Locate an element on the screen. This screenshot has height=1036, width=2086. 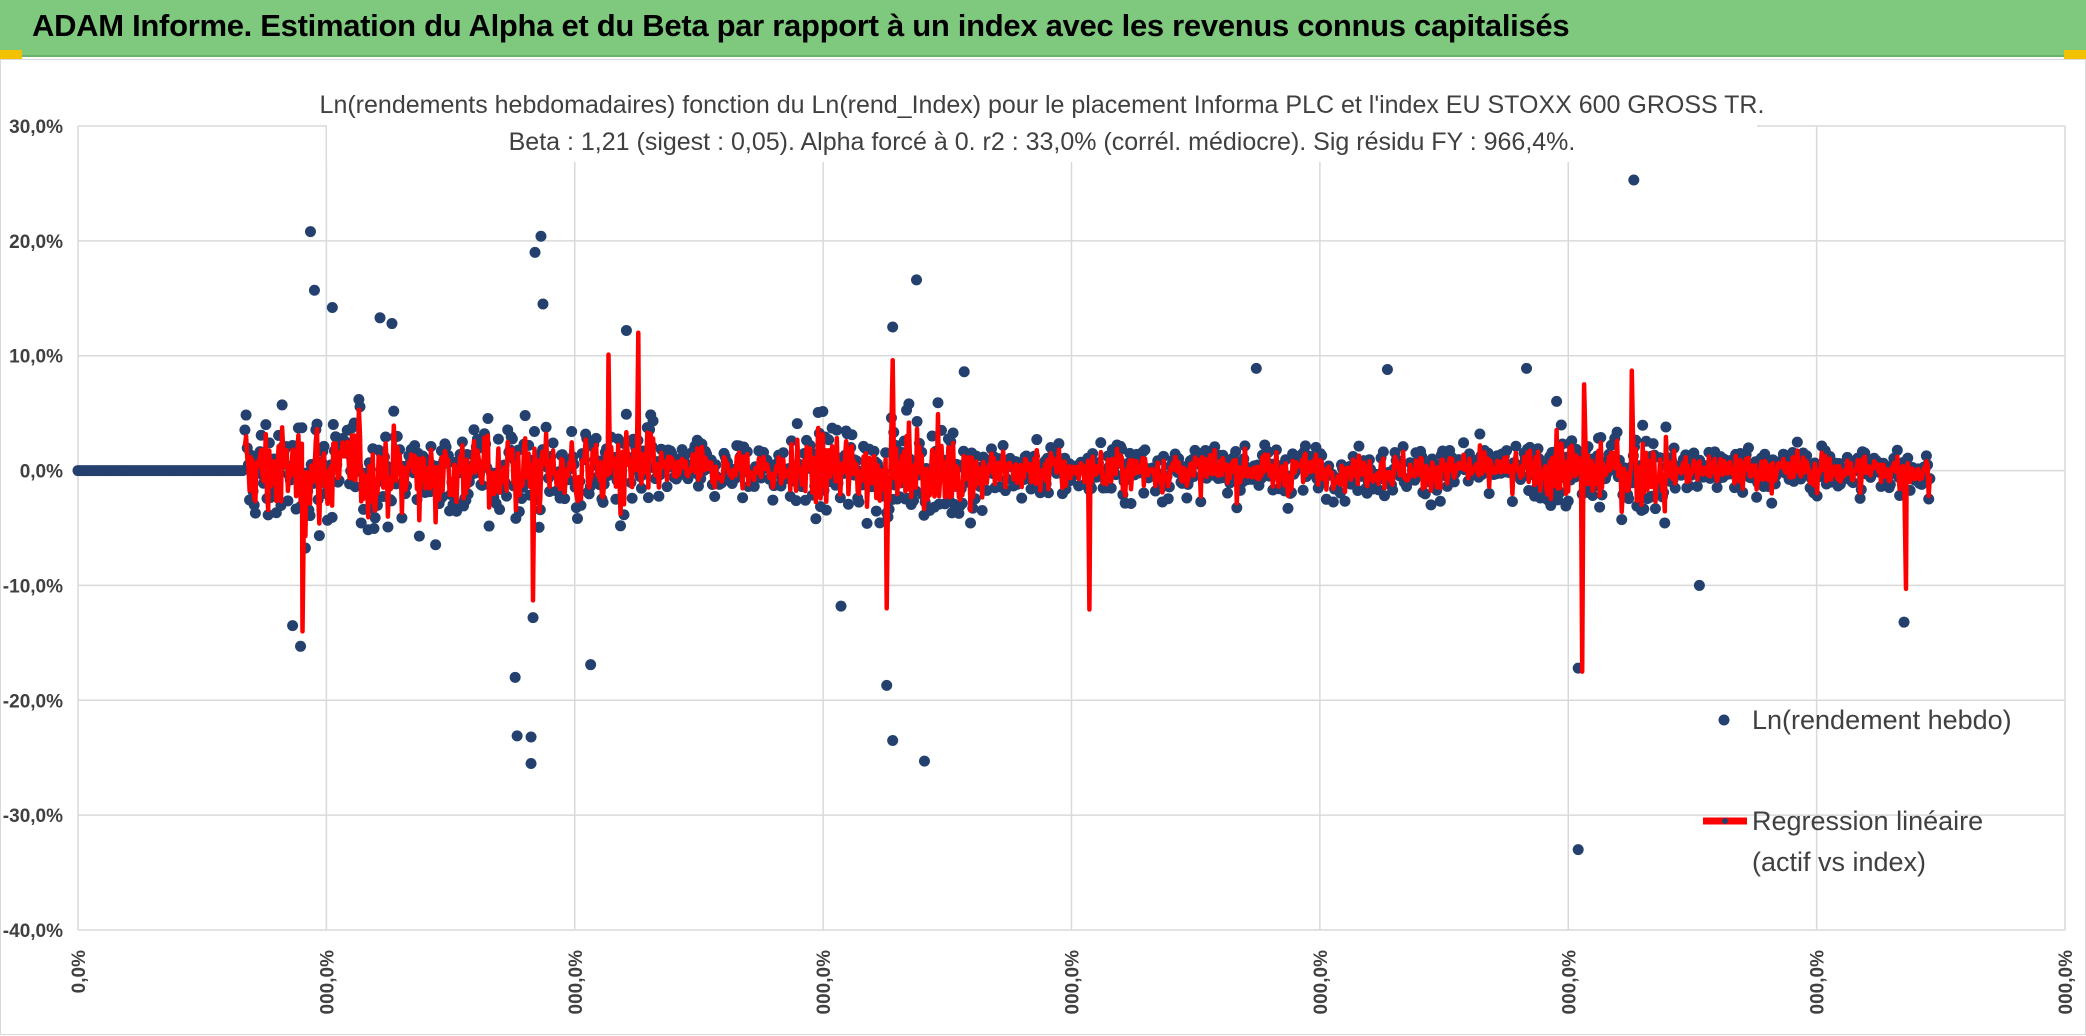
legend-scatter-label: Ln(rendement hebdo) is located at coordinates (1882, 720).